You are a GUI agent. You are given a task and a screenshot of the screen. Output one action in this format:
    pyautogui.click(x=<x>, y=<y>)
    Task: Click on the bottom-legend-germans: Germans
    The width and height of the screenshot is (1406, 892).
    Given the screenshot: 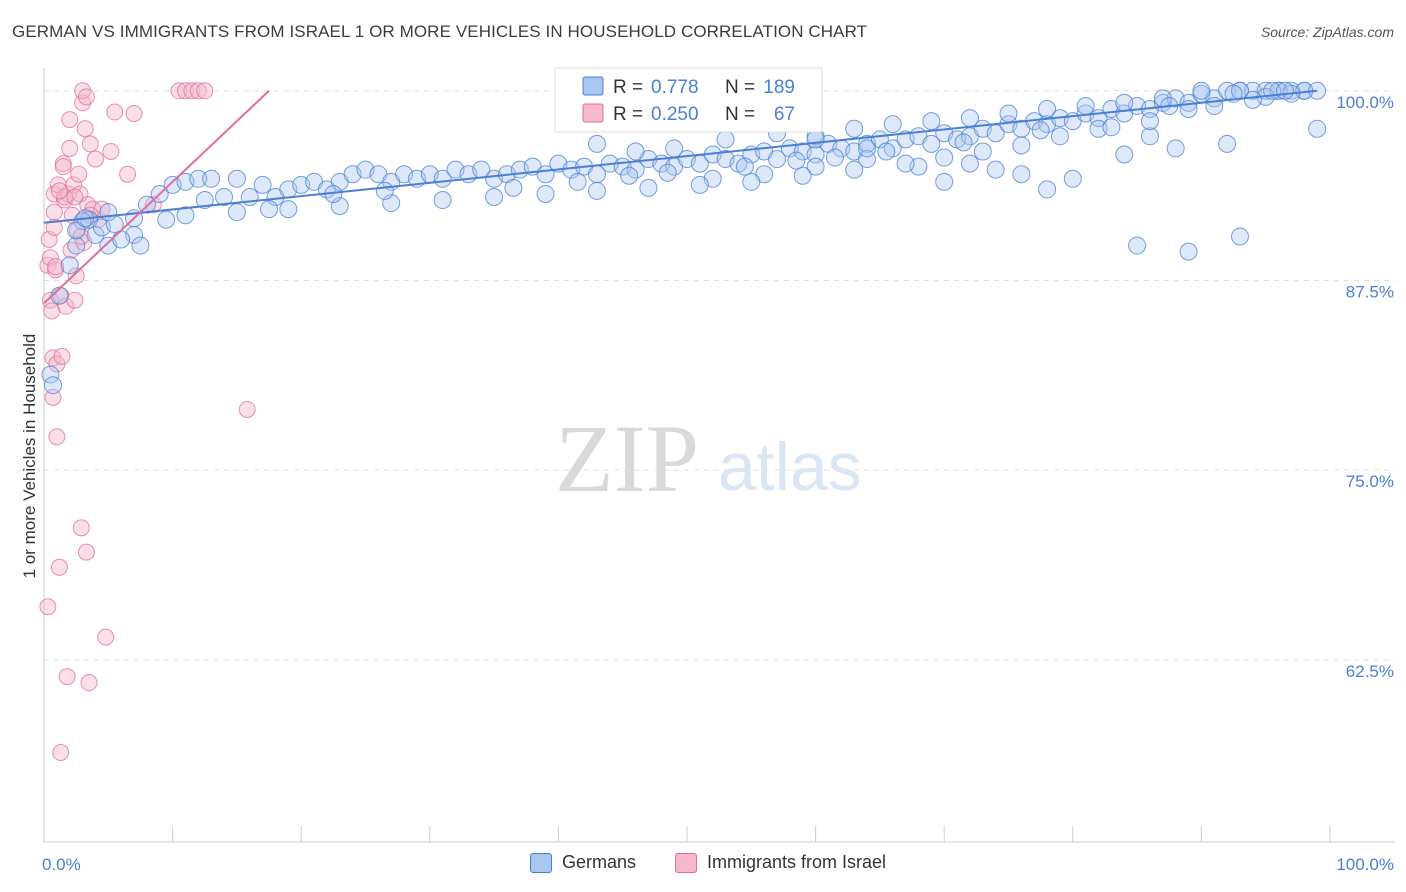 What is the action you would take?
    pyautogui.click(x=583, y=862)
    